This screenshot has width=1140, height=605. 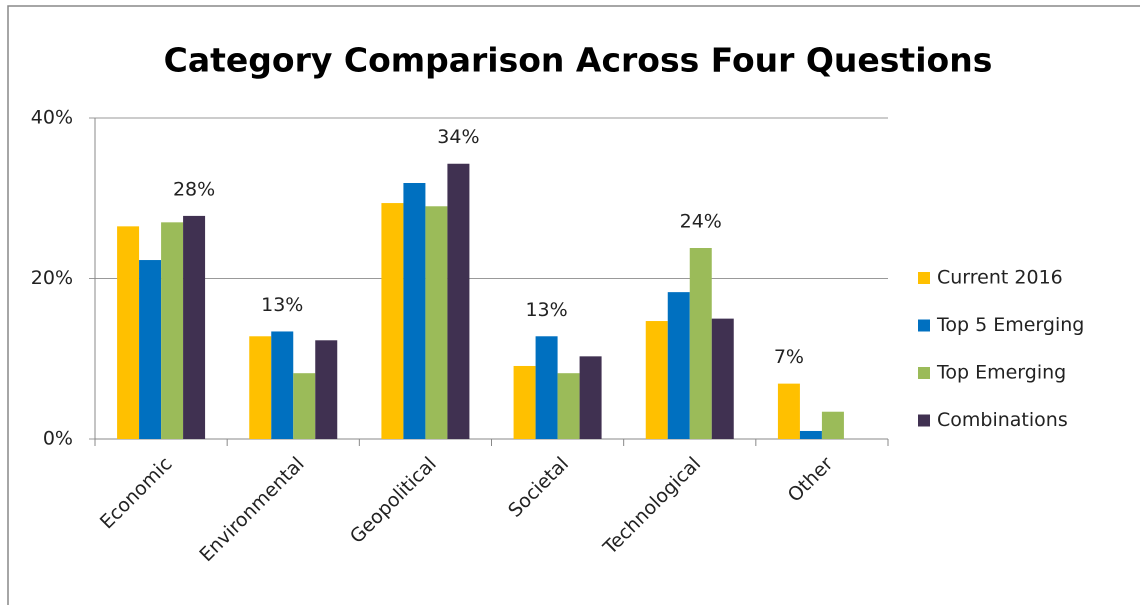 I want to click on data-label: 24%, so click(x=701, y=222).